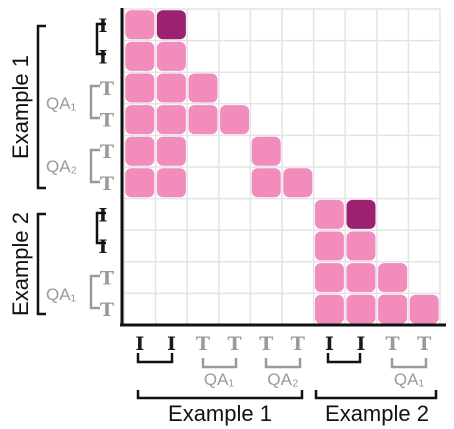  What do you see at coordinates (219, 379) in the screenshot?
I see `col-qa1-label: QA₁` at bounding box center [219, 379].